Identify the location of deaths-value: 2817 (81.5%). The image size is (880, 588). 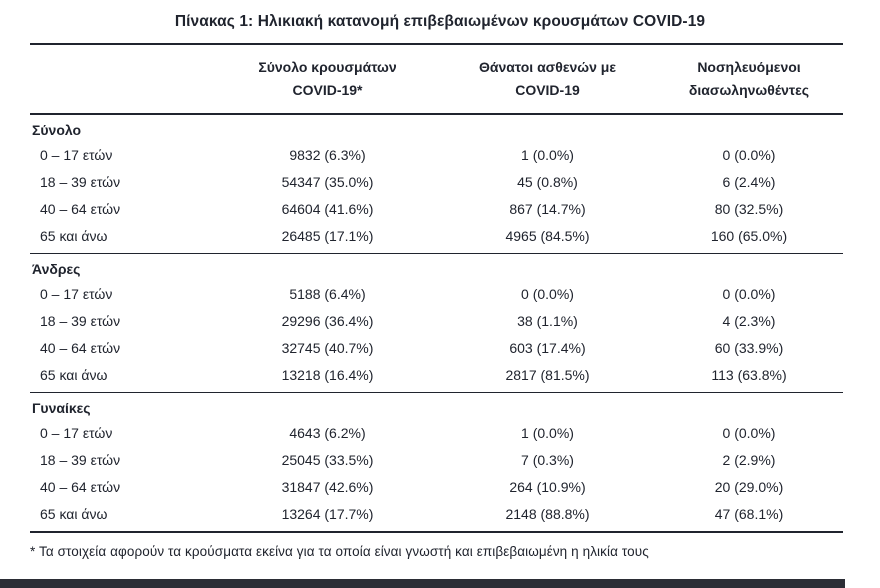
(547, 375).